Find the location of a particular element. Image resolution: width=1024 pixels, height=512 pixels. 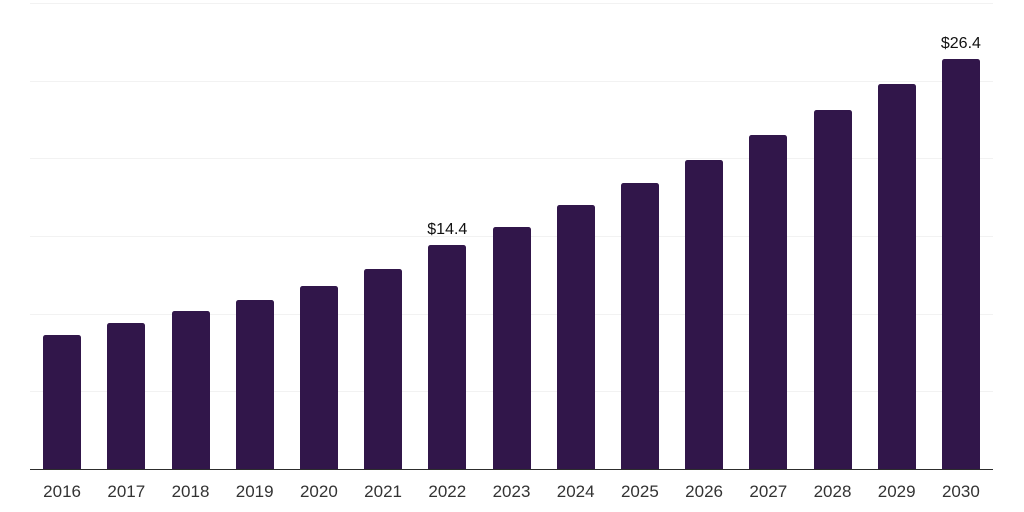

x-axis-line is located at coordinates (511, 469).